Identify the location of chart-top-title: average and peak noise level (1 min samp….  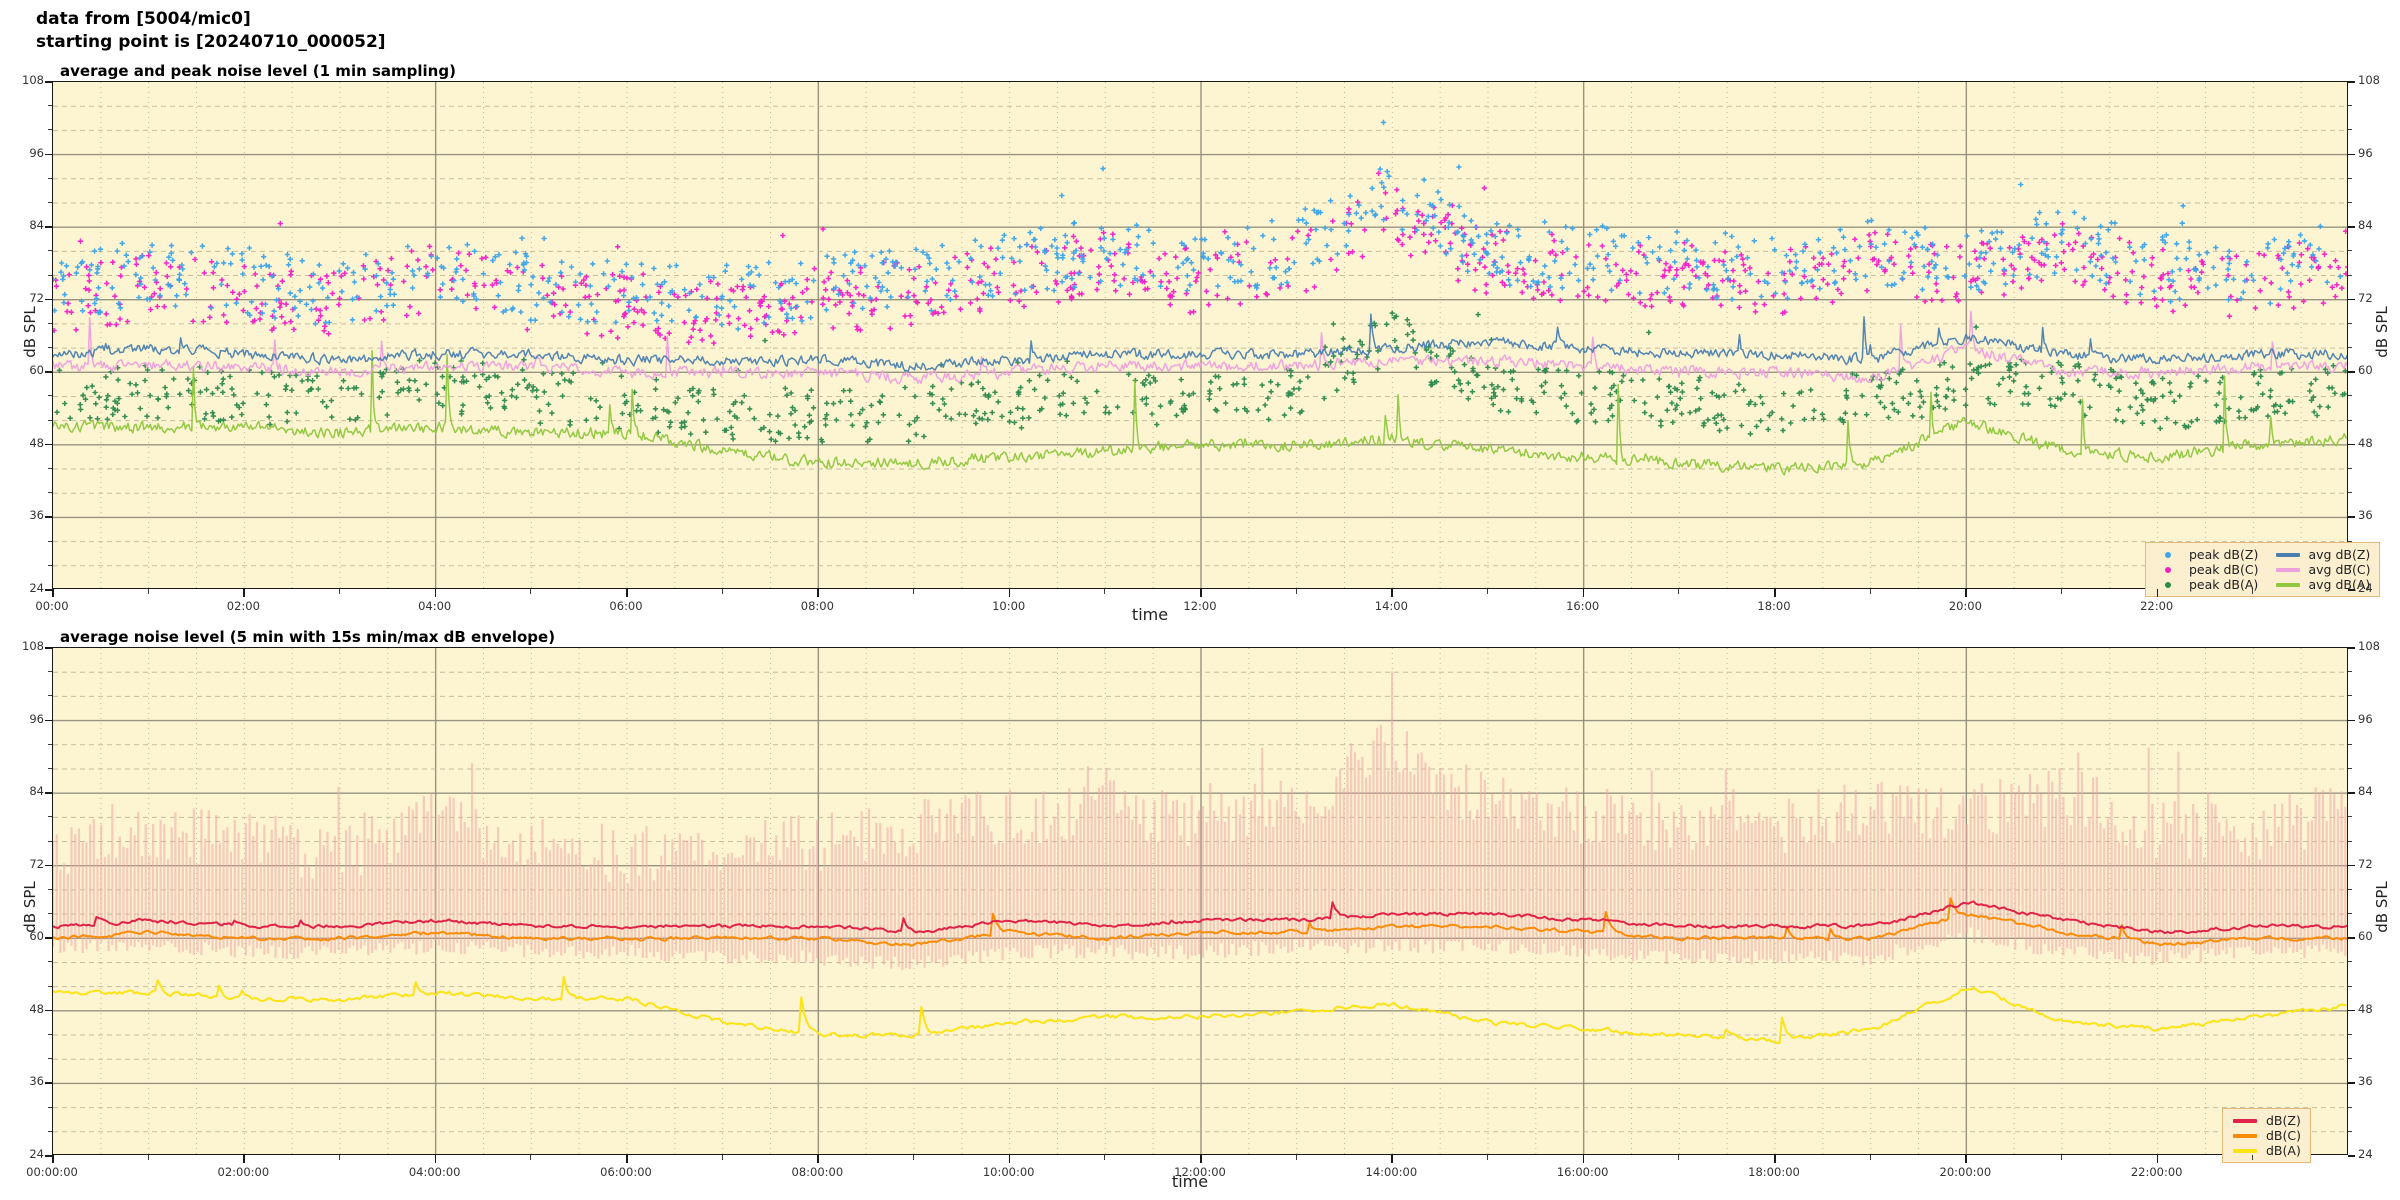
(258, 71).